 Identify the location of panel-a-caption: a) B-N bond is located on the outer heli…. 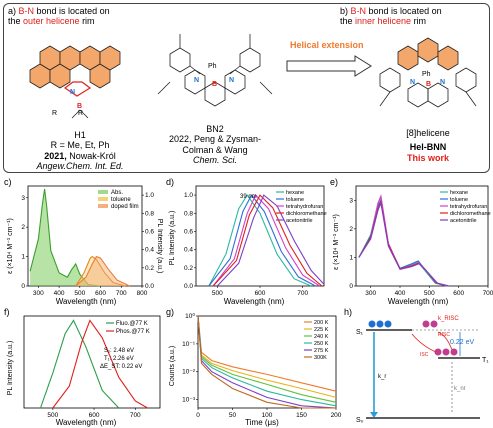
(88, 16).